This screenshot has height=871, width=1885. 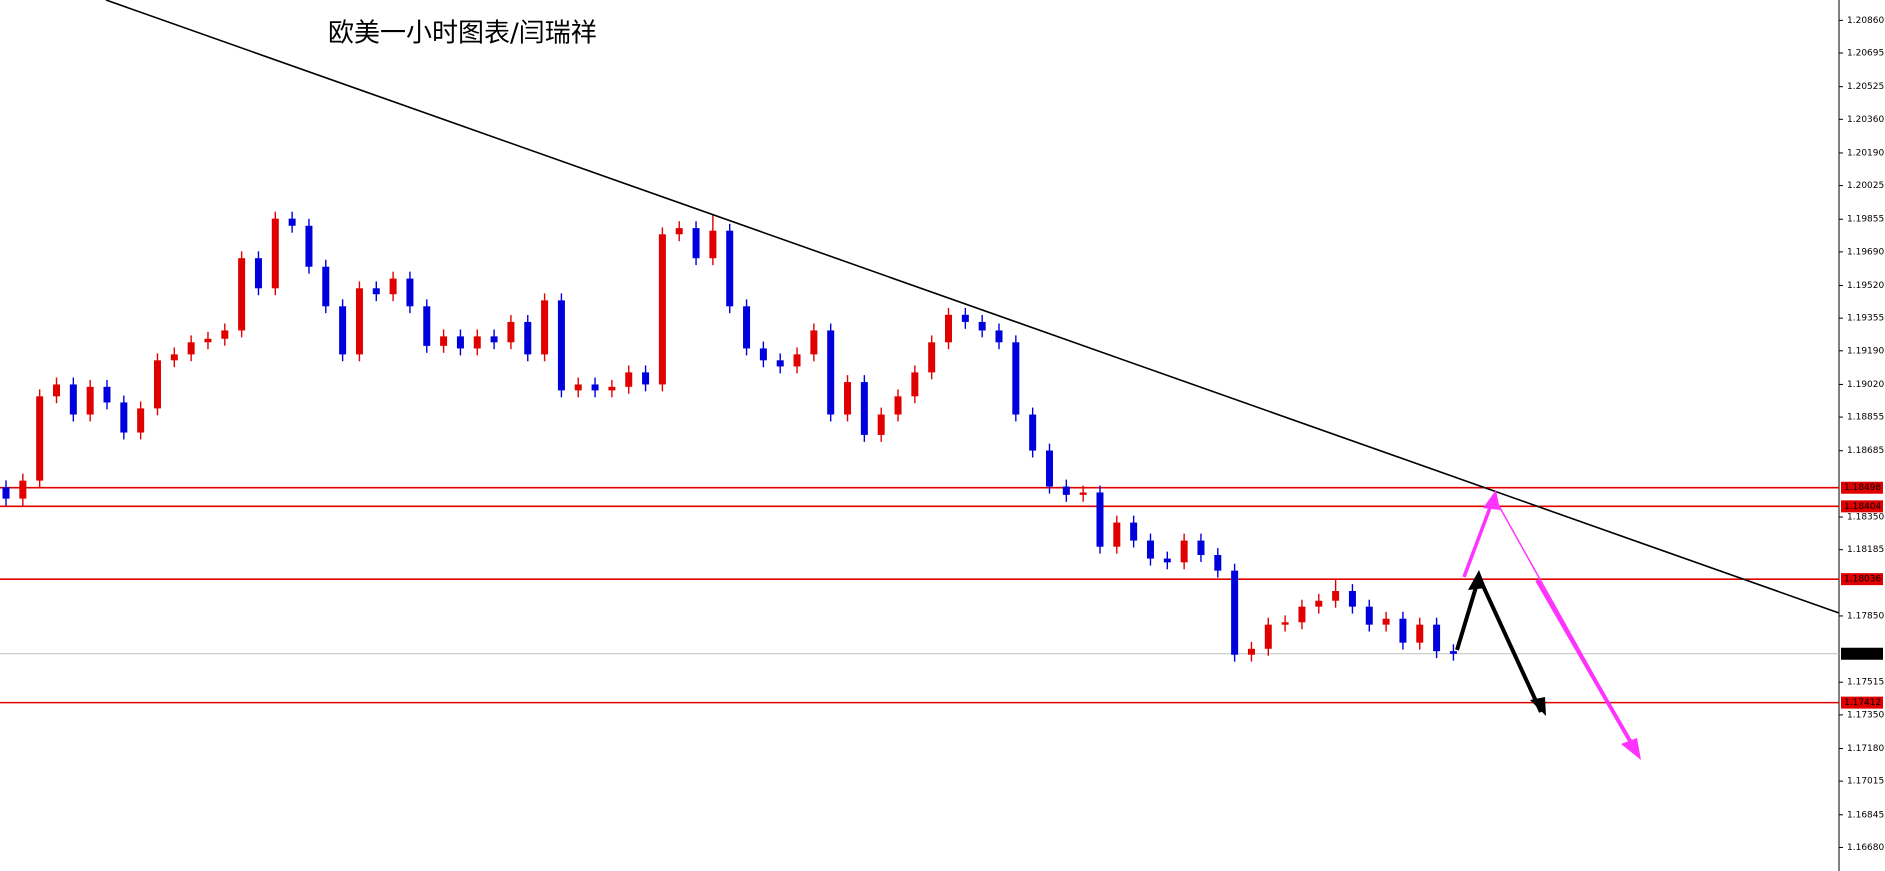 What do you see at coordinates (1865, 683) in the screenshot?
I see `y-tick-label: 1.17515` at bounding box center [1865, 683].